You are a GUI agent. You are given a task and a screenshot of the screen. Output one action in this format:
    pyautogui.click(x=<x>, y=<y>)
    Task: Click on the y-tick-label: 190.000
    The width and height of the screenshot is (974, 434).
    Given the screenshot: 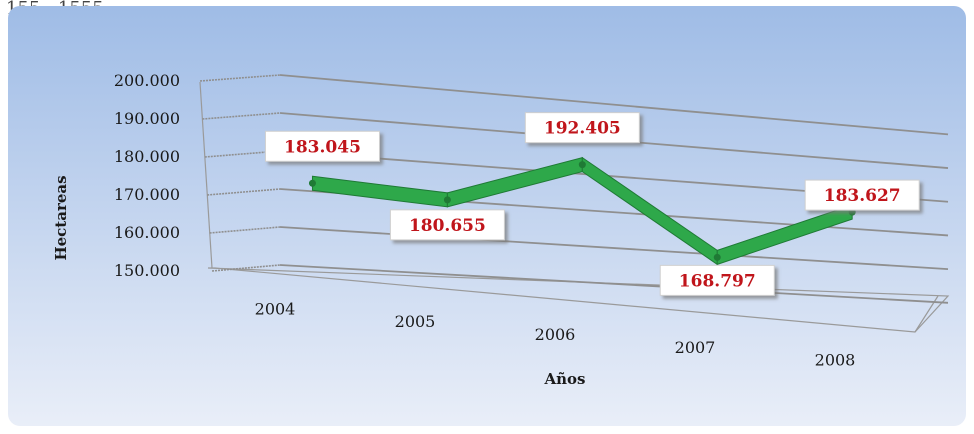 What is the action you would take?
    pyautogui.click(x=147, y=118)
    